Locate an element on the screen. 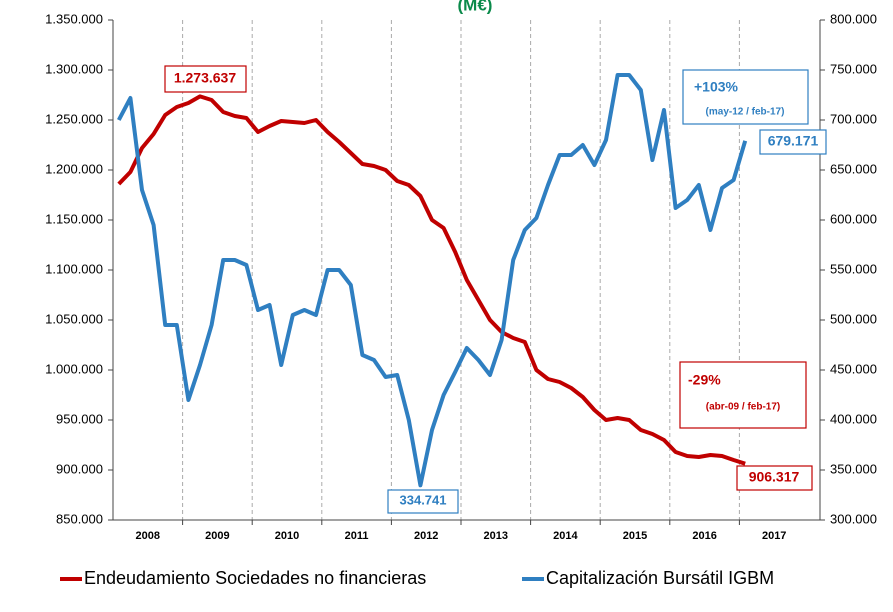 The image size is (893, 612). x-tick-label: 2013 is located at coordinates (496, 536).